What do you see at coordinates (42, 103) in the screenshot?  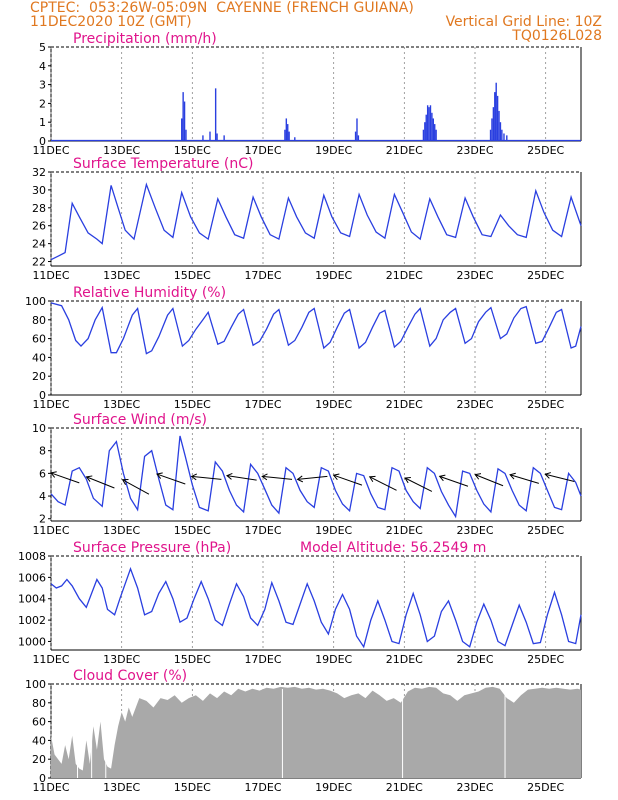 I see `panel0-y-tick: 2` at bounding box center [42, 103].